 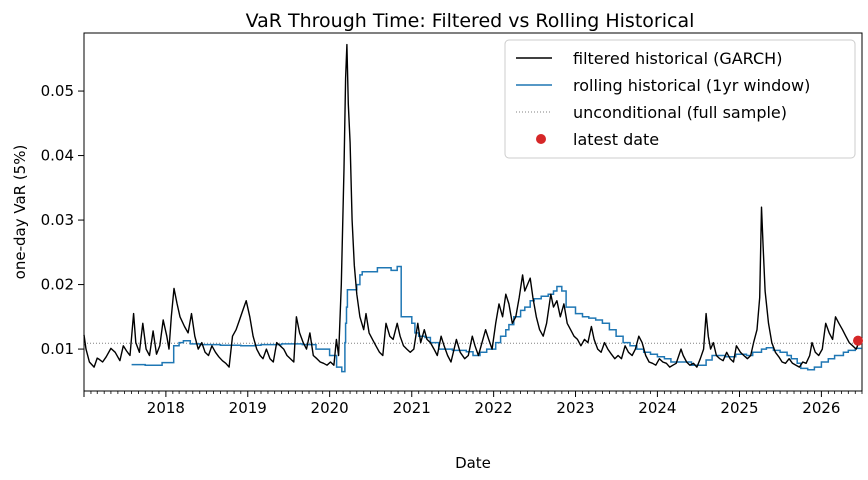 What do you see at coordinates (657, 408) in the screenshot?
I see `x-tick-label: 2024` at bounding box center [657, 408].